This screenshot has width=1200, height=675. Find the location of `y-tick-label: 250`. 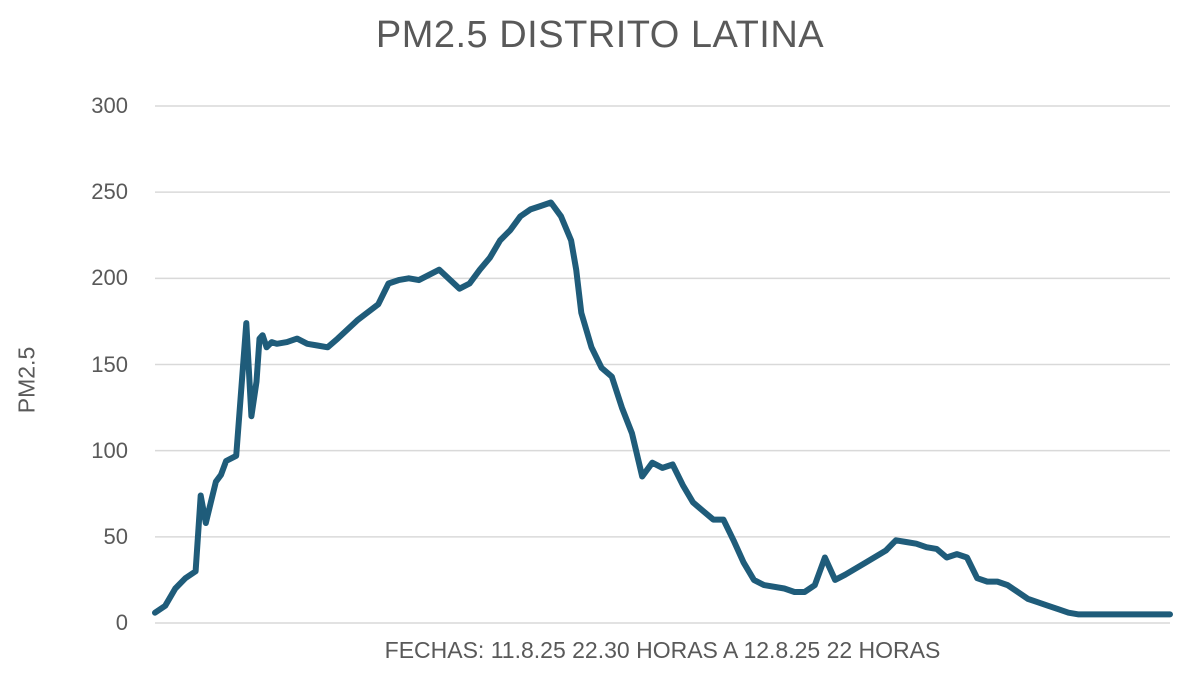

y-tick-label: 250 is located at coordinates (109, 192).